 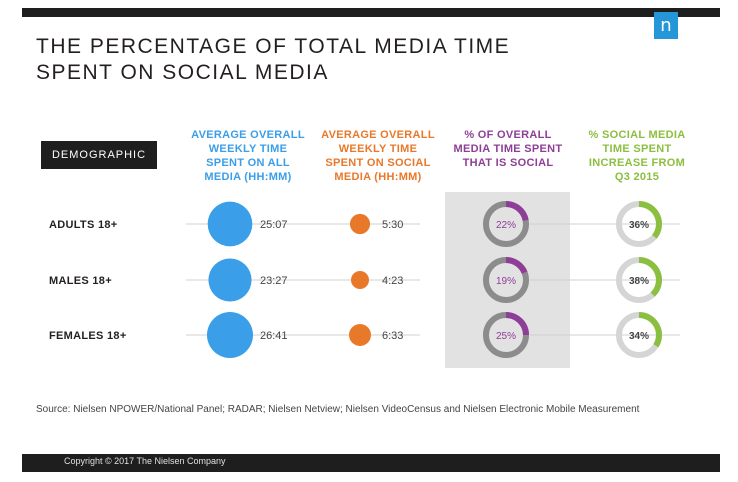 I want to click on social-time-label: 4:23, so click(x=392, y=281).